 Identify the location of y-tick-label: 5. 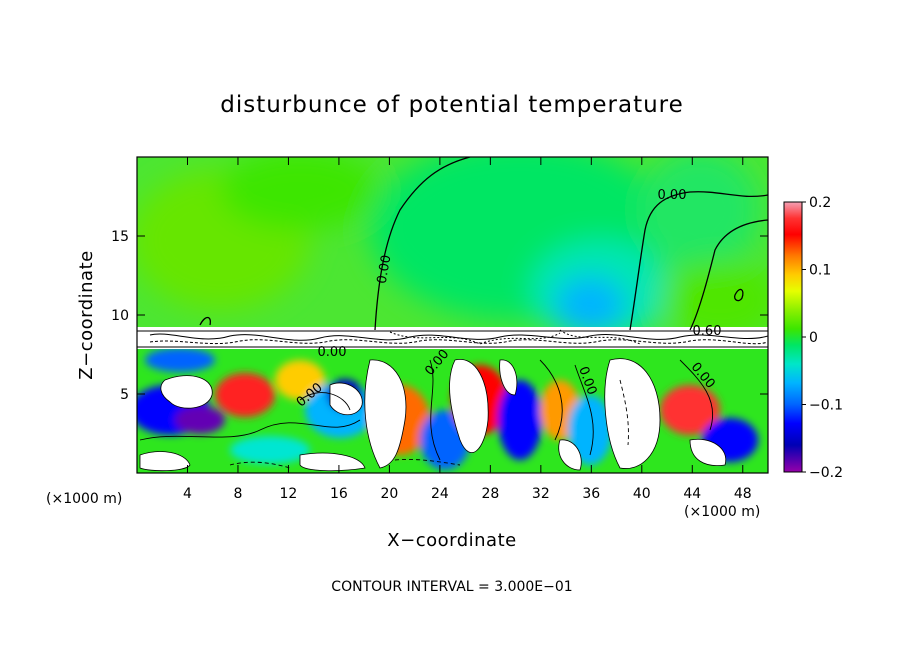
(124, 395).